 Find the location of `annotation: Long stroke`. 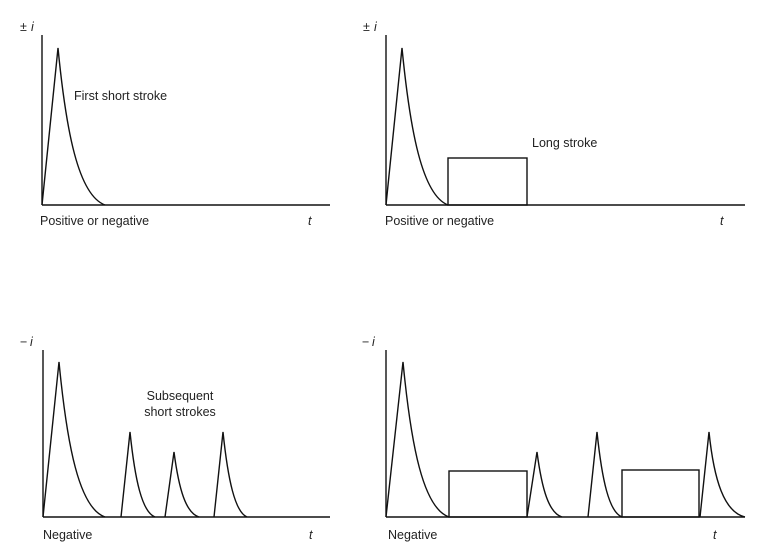

annotation: Long stroke is located at coordinates (564, 143).